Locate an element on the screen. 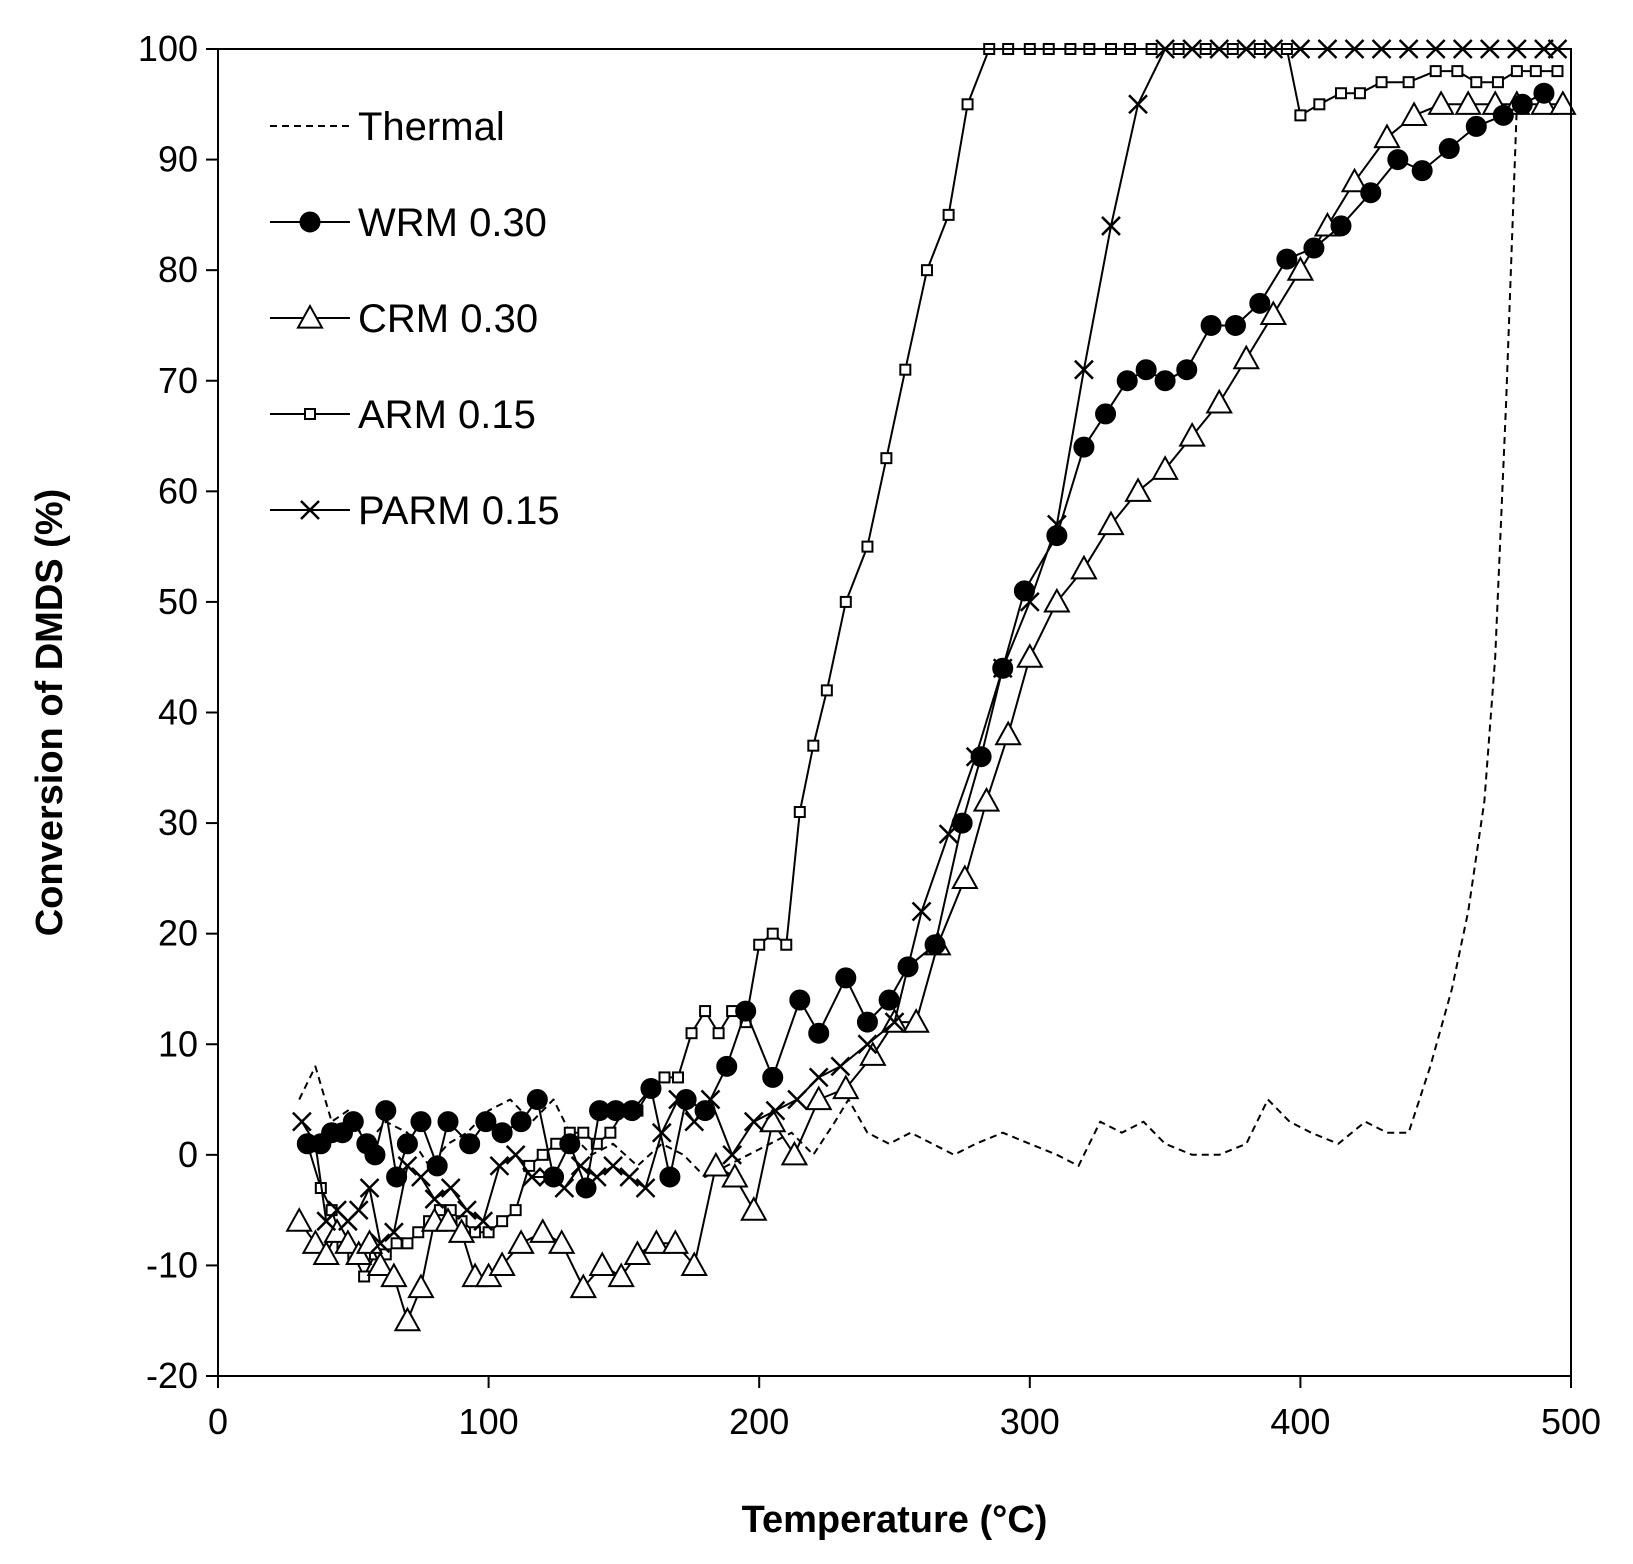 The height and width of the screenshot is (1564, 1633). x-tick-label: 0 is located at coordinates (218, 1421).